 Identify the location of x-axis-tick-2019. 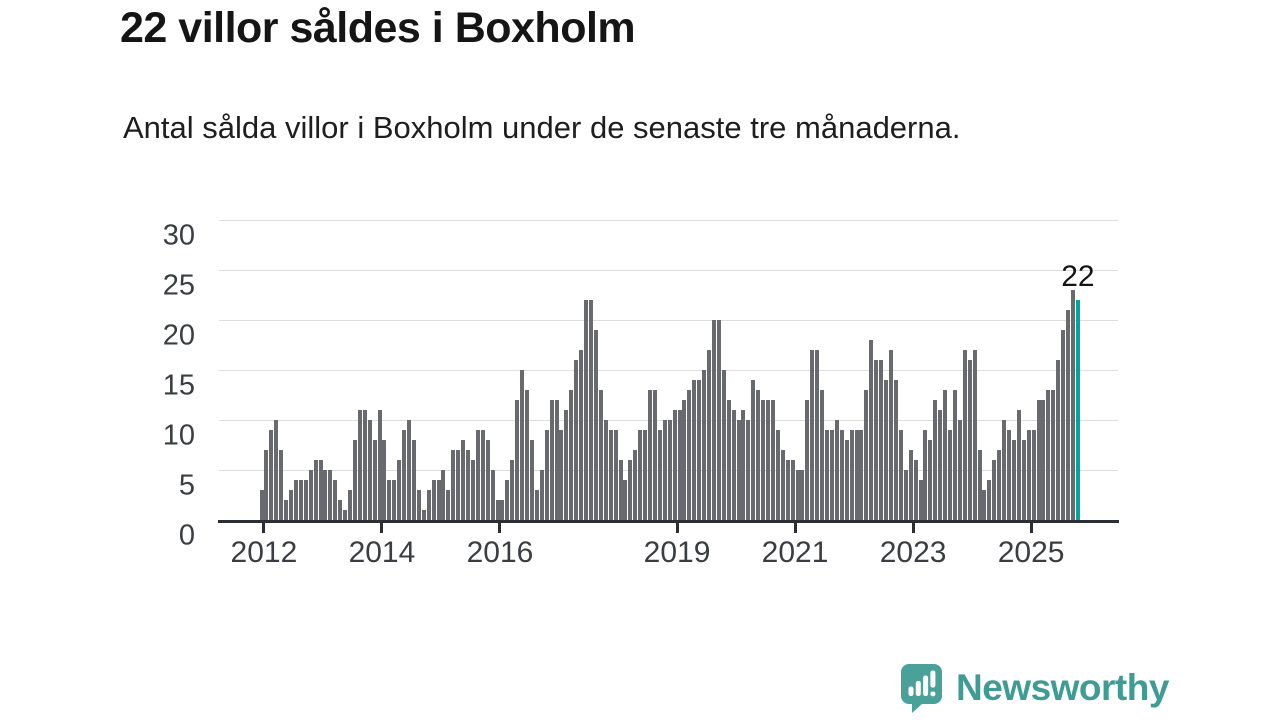
(677, 528).